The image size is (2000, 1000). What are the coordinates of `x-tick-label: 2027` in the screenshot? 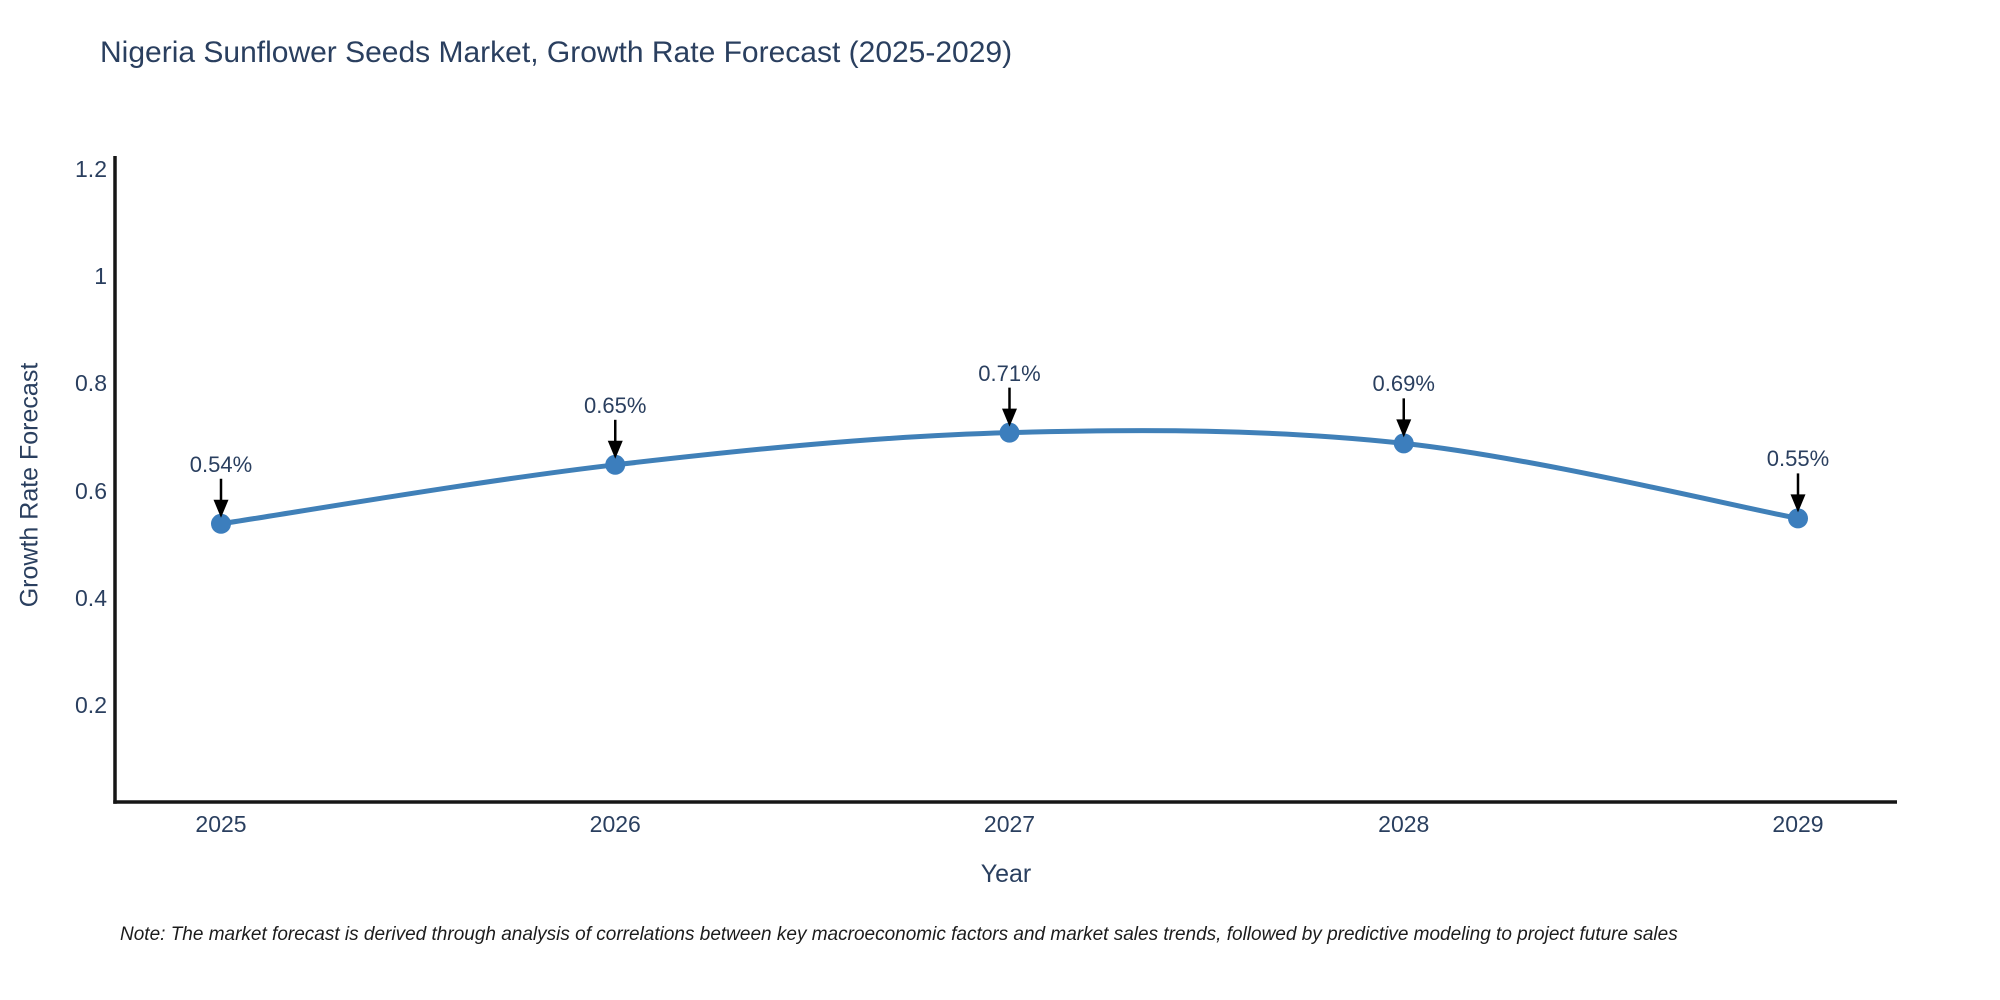 It's located at (1009, 824).